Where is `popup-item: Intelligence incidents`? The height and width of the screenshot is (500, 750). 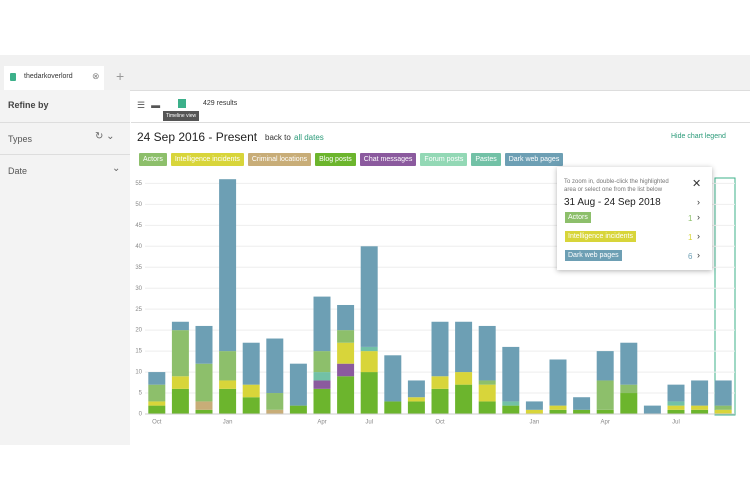
popup-item: Intelligence incidents is located at coordinates (600, 236).